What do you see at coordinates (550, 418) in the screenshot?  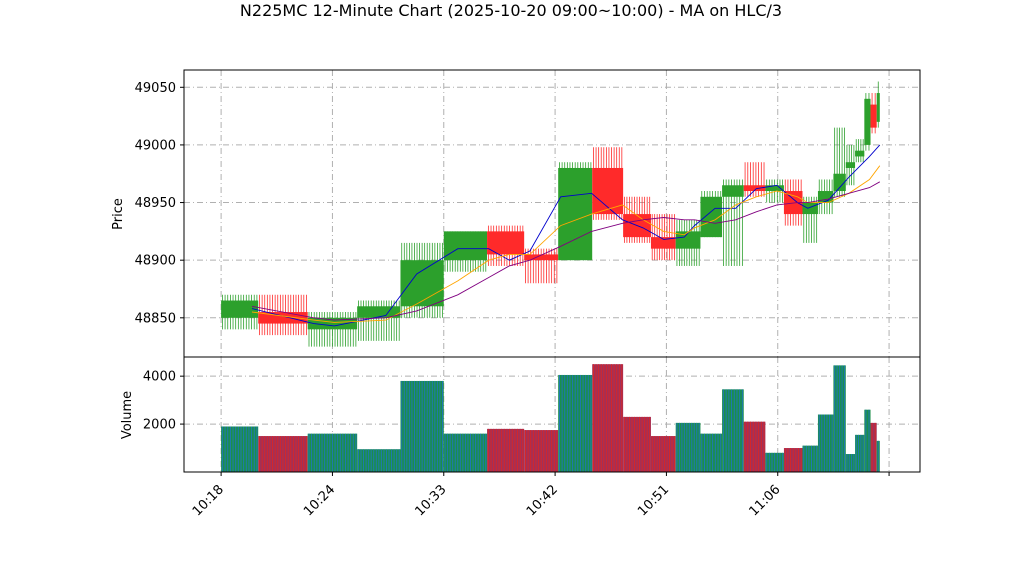 I see `volume-bars` at bounding box center [550, 418].